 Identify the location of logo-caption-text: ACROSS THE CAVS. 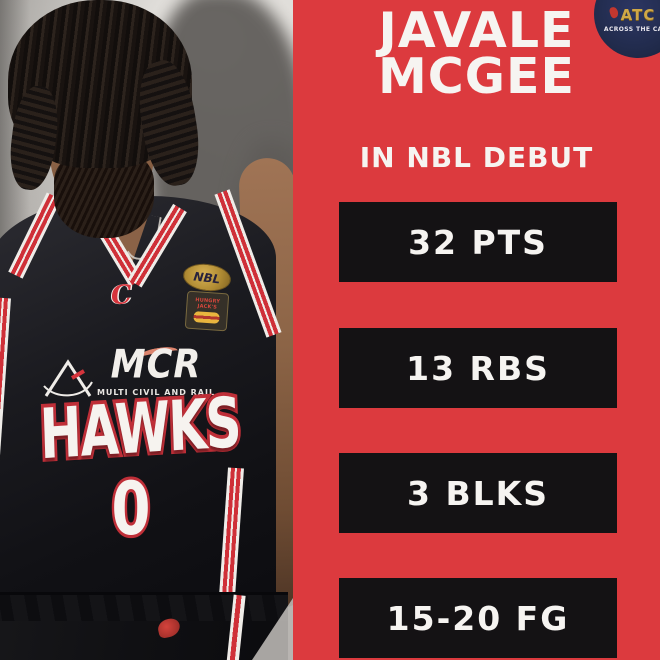
(631, 29).